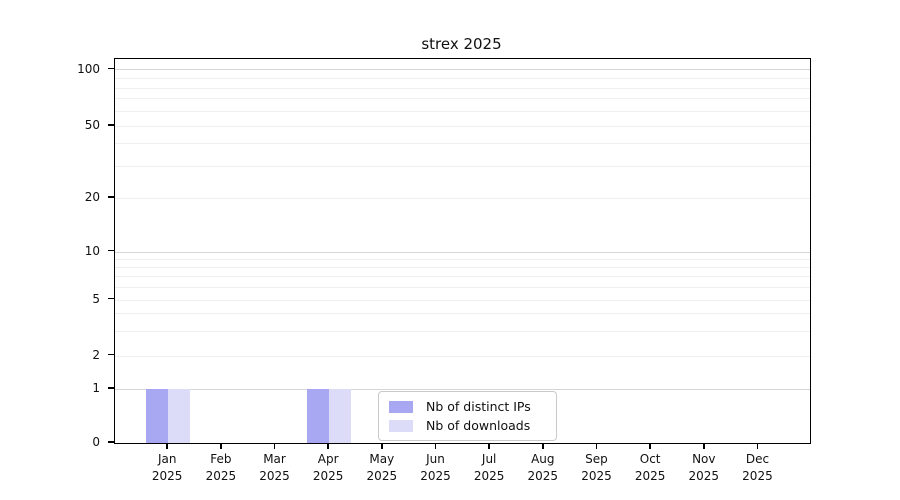 This screenshot has width=900, height=500. I want to click on x-tick-label: Nov 2025, so click(704, 468).